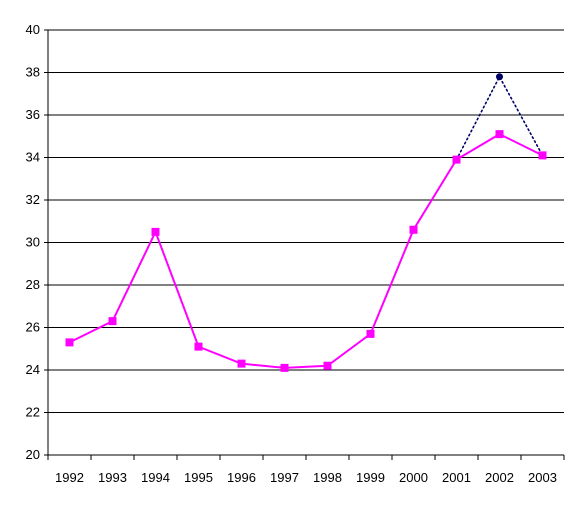 The height and width of the screenshot is (509, 581). What do you see at coordinates (33, 412) in the screenshot?
I see `y-tick-label: 22` at bounding box center [33, 412].